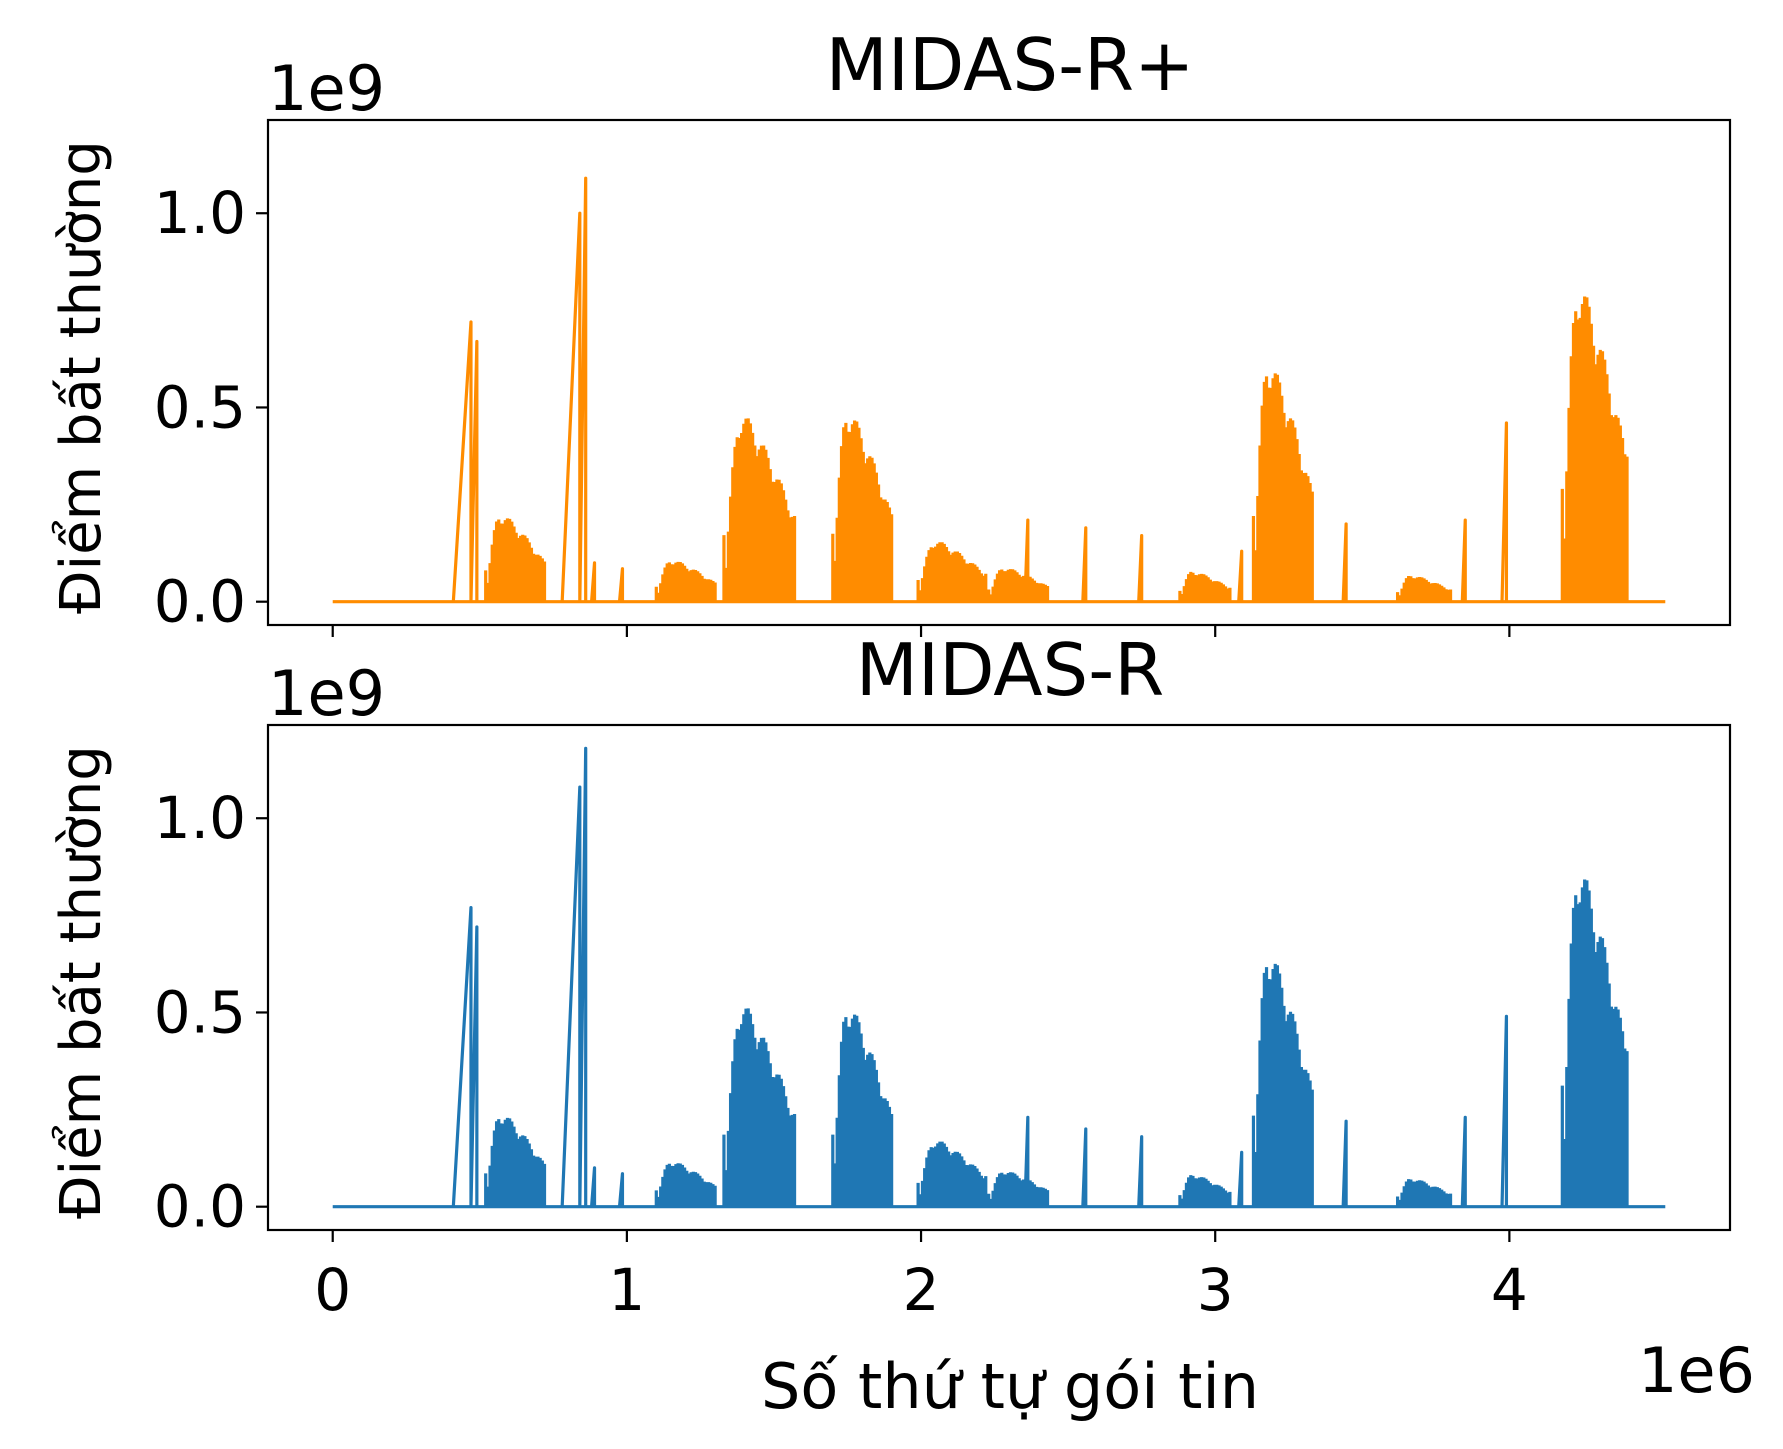 The width and height of the screenshot is (1783, 1449). Describe the element at coordinates (626, 1290) in the screenshot. I see `x-tick-label: 1` at that location.